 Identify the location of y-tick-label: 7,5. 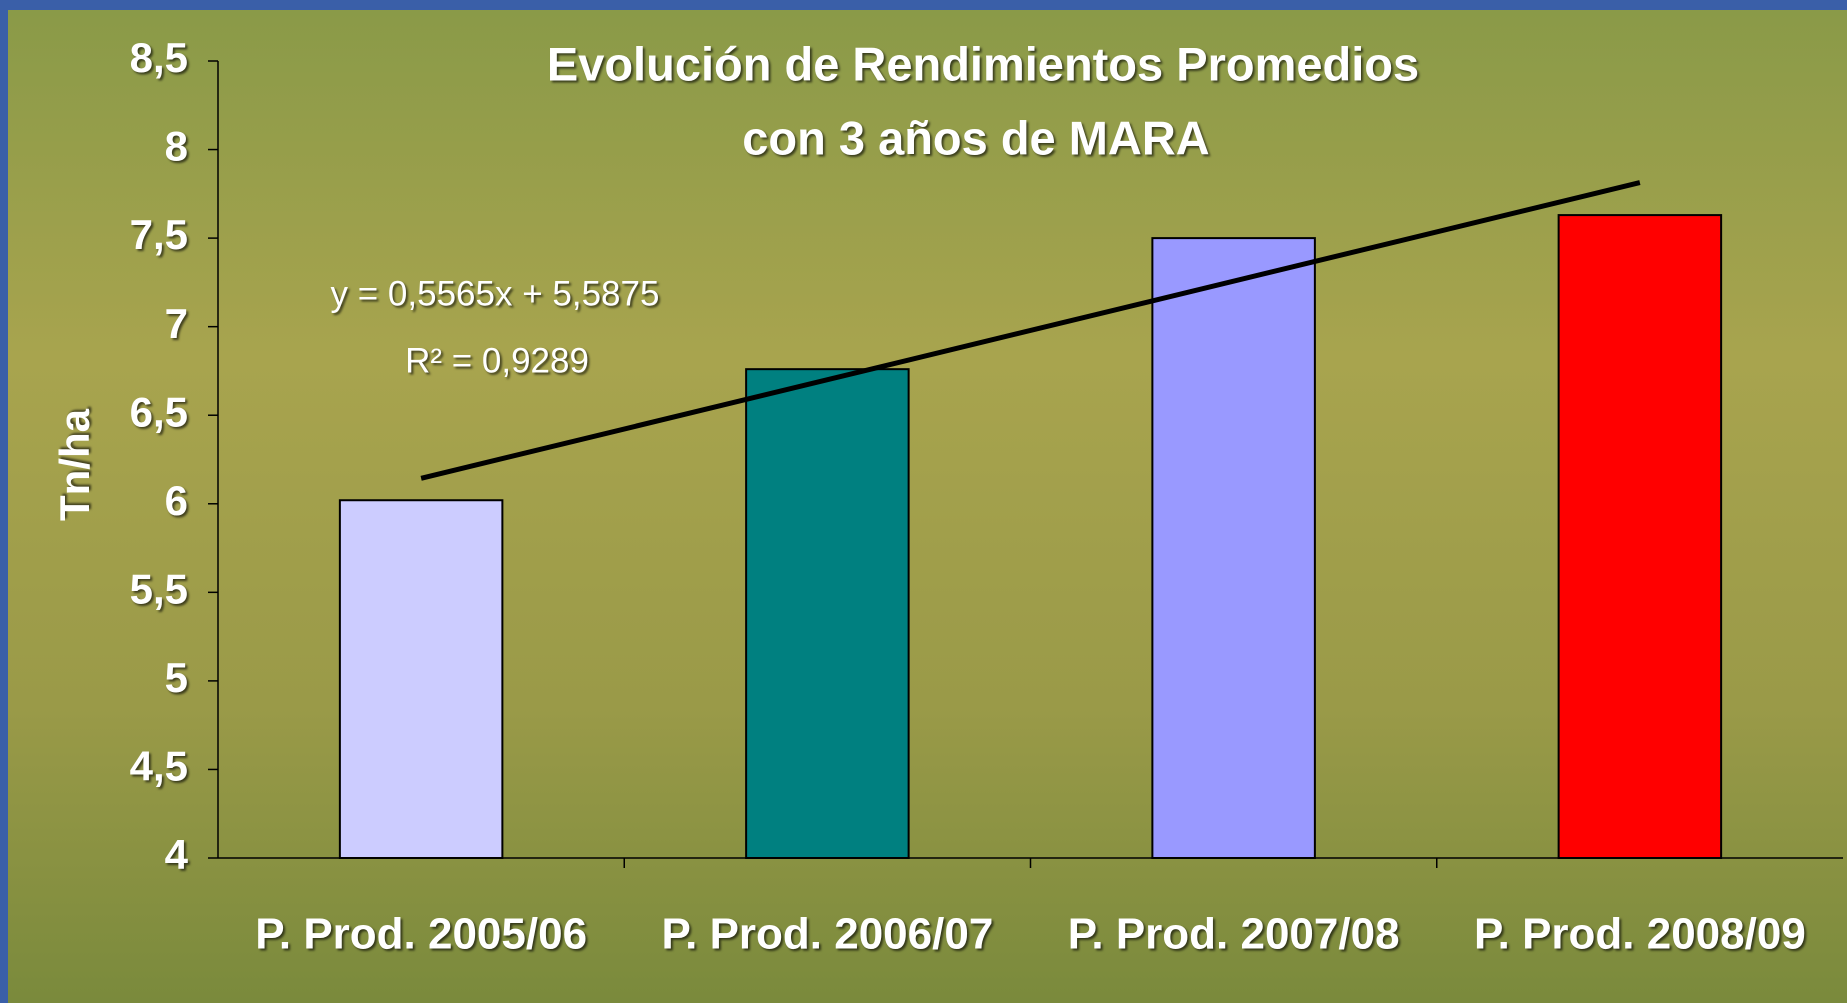
(159, 234).